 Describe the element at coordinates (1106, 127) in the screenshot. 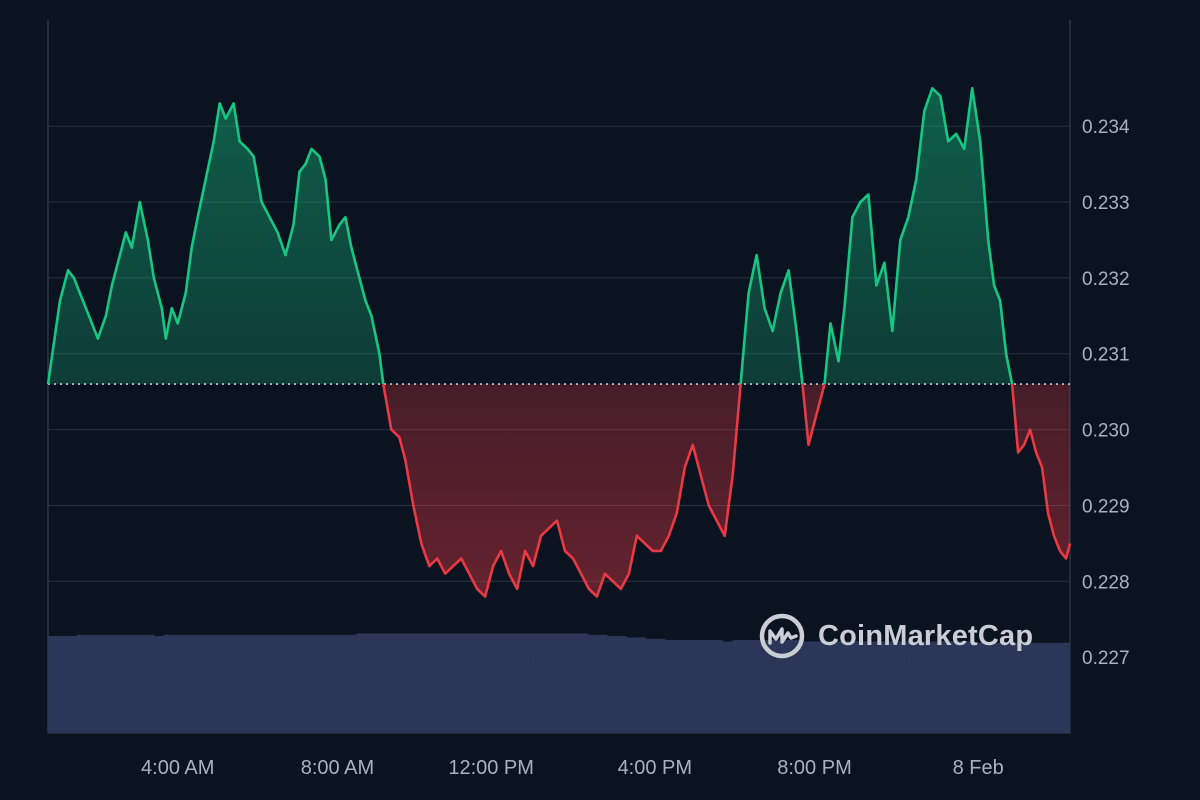

I see `y-tick-label: 0.234` at that location.